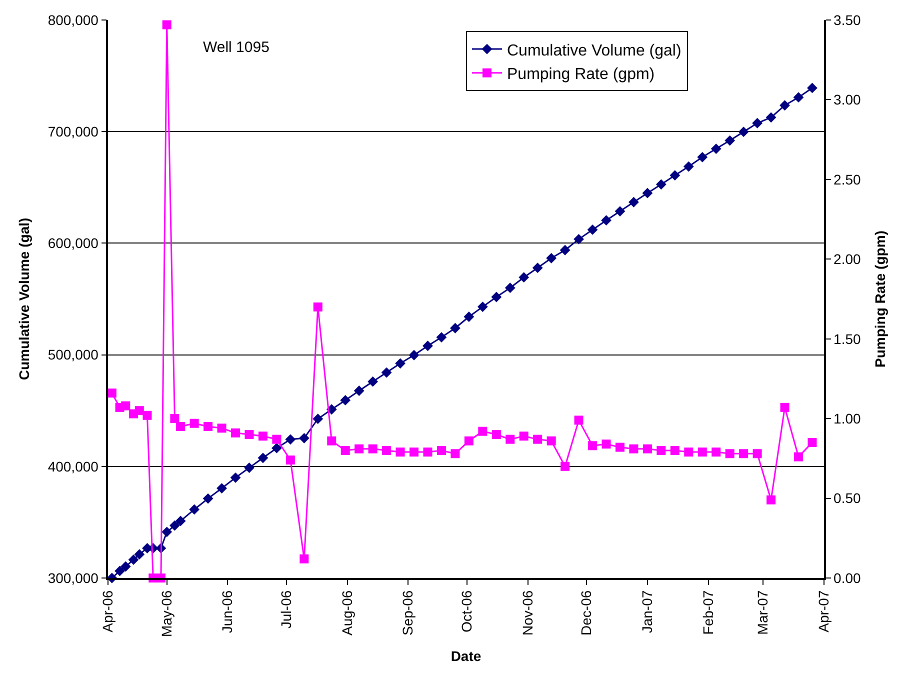 The image size is (898, 674). Describe the element at coordinates (236, 47) in the screenshot. I see `annotation: Well 1095` at that location.